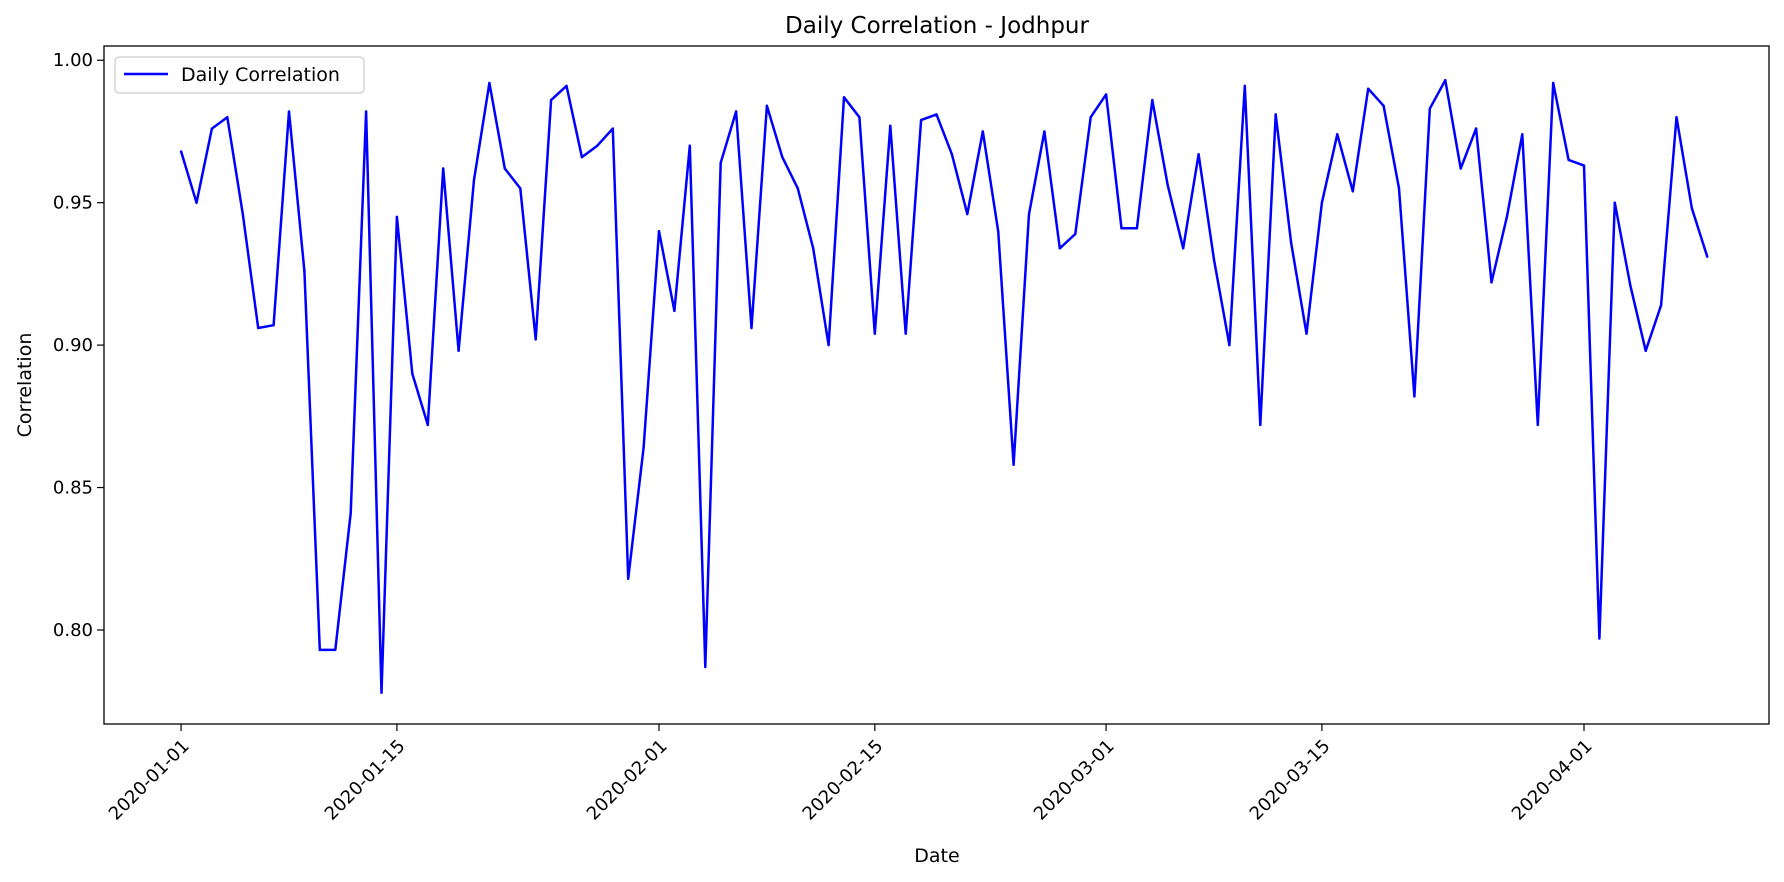 The image size is (1784, 882). Describe the element at coordinates (25, 385) in the screenshot. I see `y-axis-label: Correlation` at that location.